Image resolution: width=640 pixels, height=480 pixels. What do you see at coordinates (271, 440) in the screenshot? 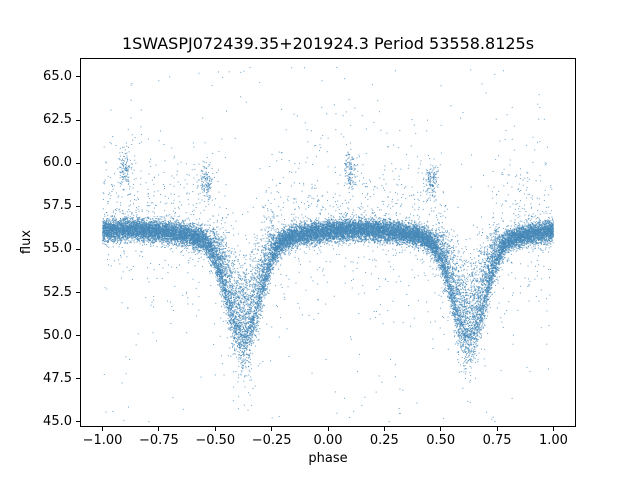
I see `x-tick-label: −0.25` at bounding box center [271, 440].